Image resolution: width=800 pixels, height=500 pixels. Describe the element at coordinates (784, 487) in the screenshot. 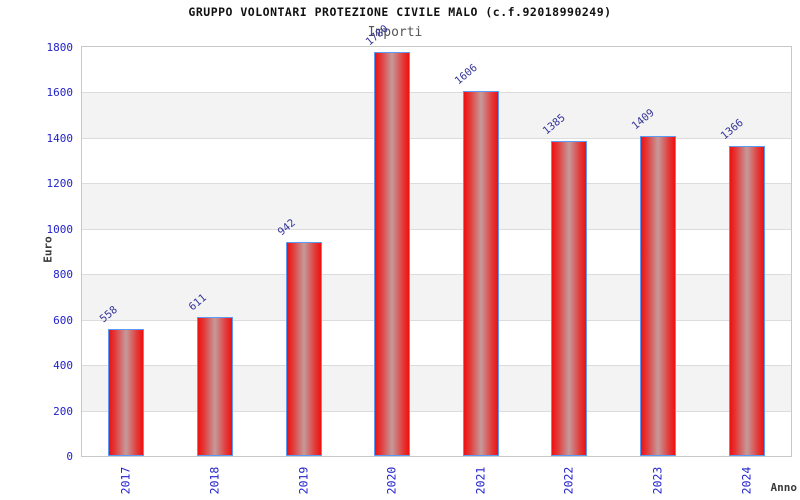

I see `x-axis-label: Anno` at that location.